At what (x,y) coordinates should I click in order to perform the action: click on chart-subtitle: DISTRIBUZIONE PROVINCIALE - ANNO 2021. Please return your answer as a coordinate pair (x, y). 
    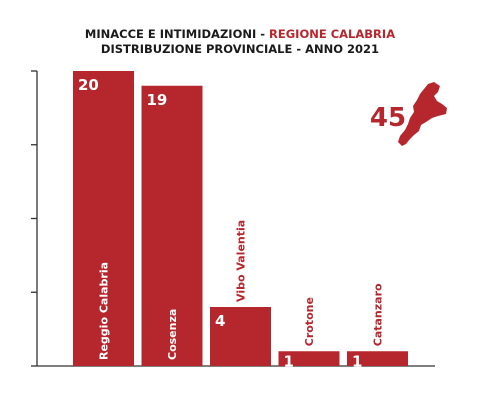
    Looking at the image, I should click on (240, 49).